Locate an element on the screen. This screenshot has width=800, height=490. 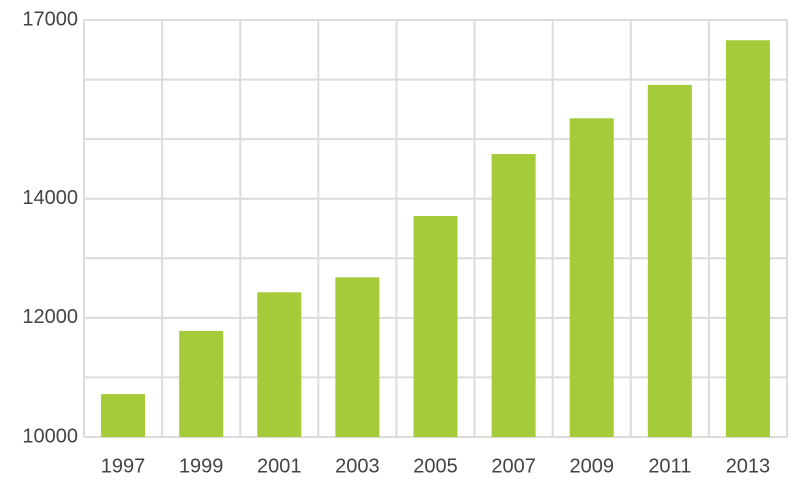
x-tick-label: 2011 is located at coordinates (669, 466).